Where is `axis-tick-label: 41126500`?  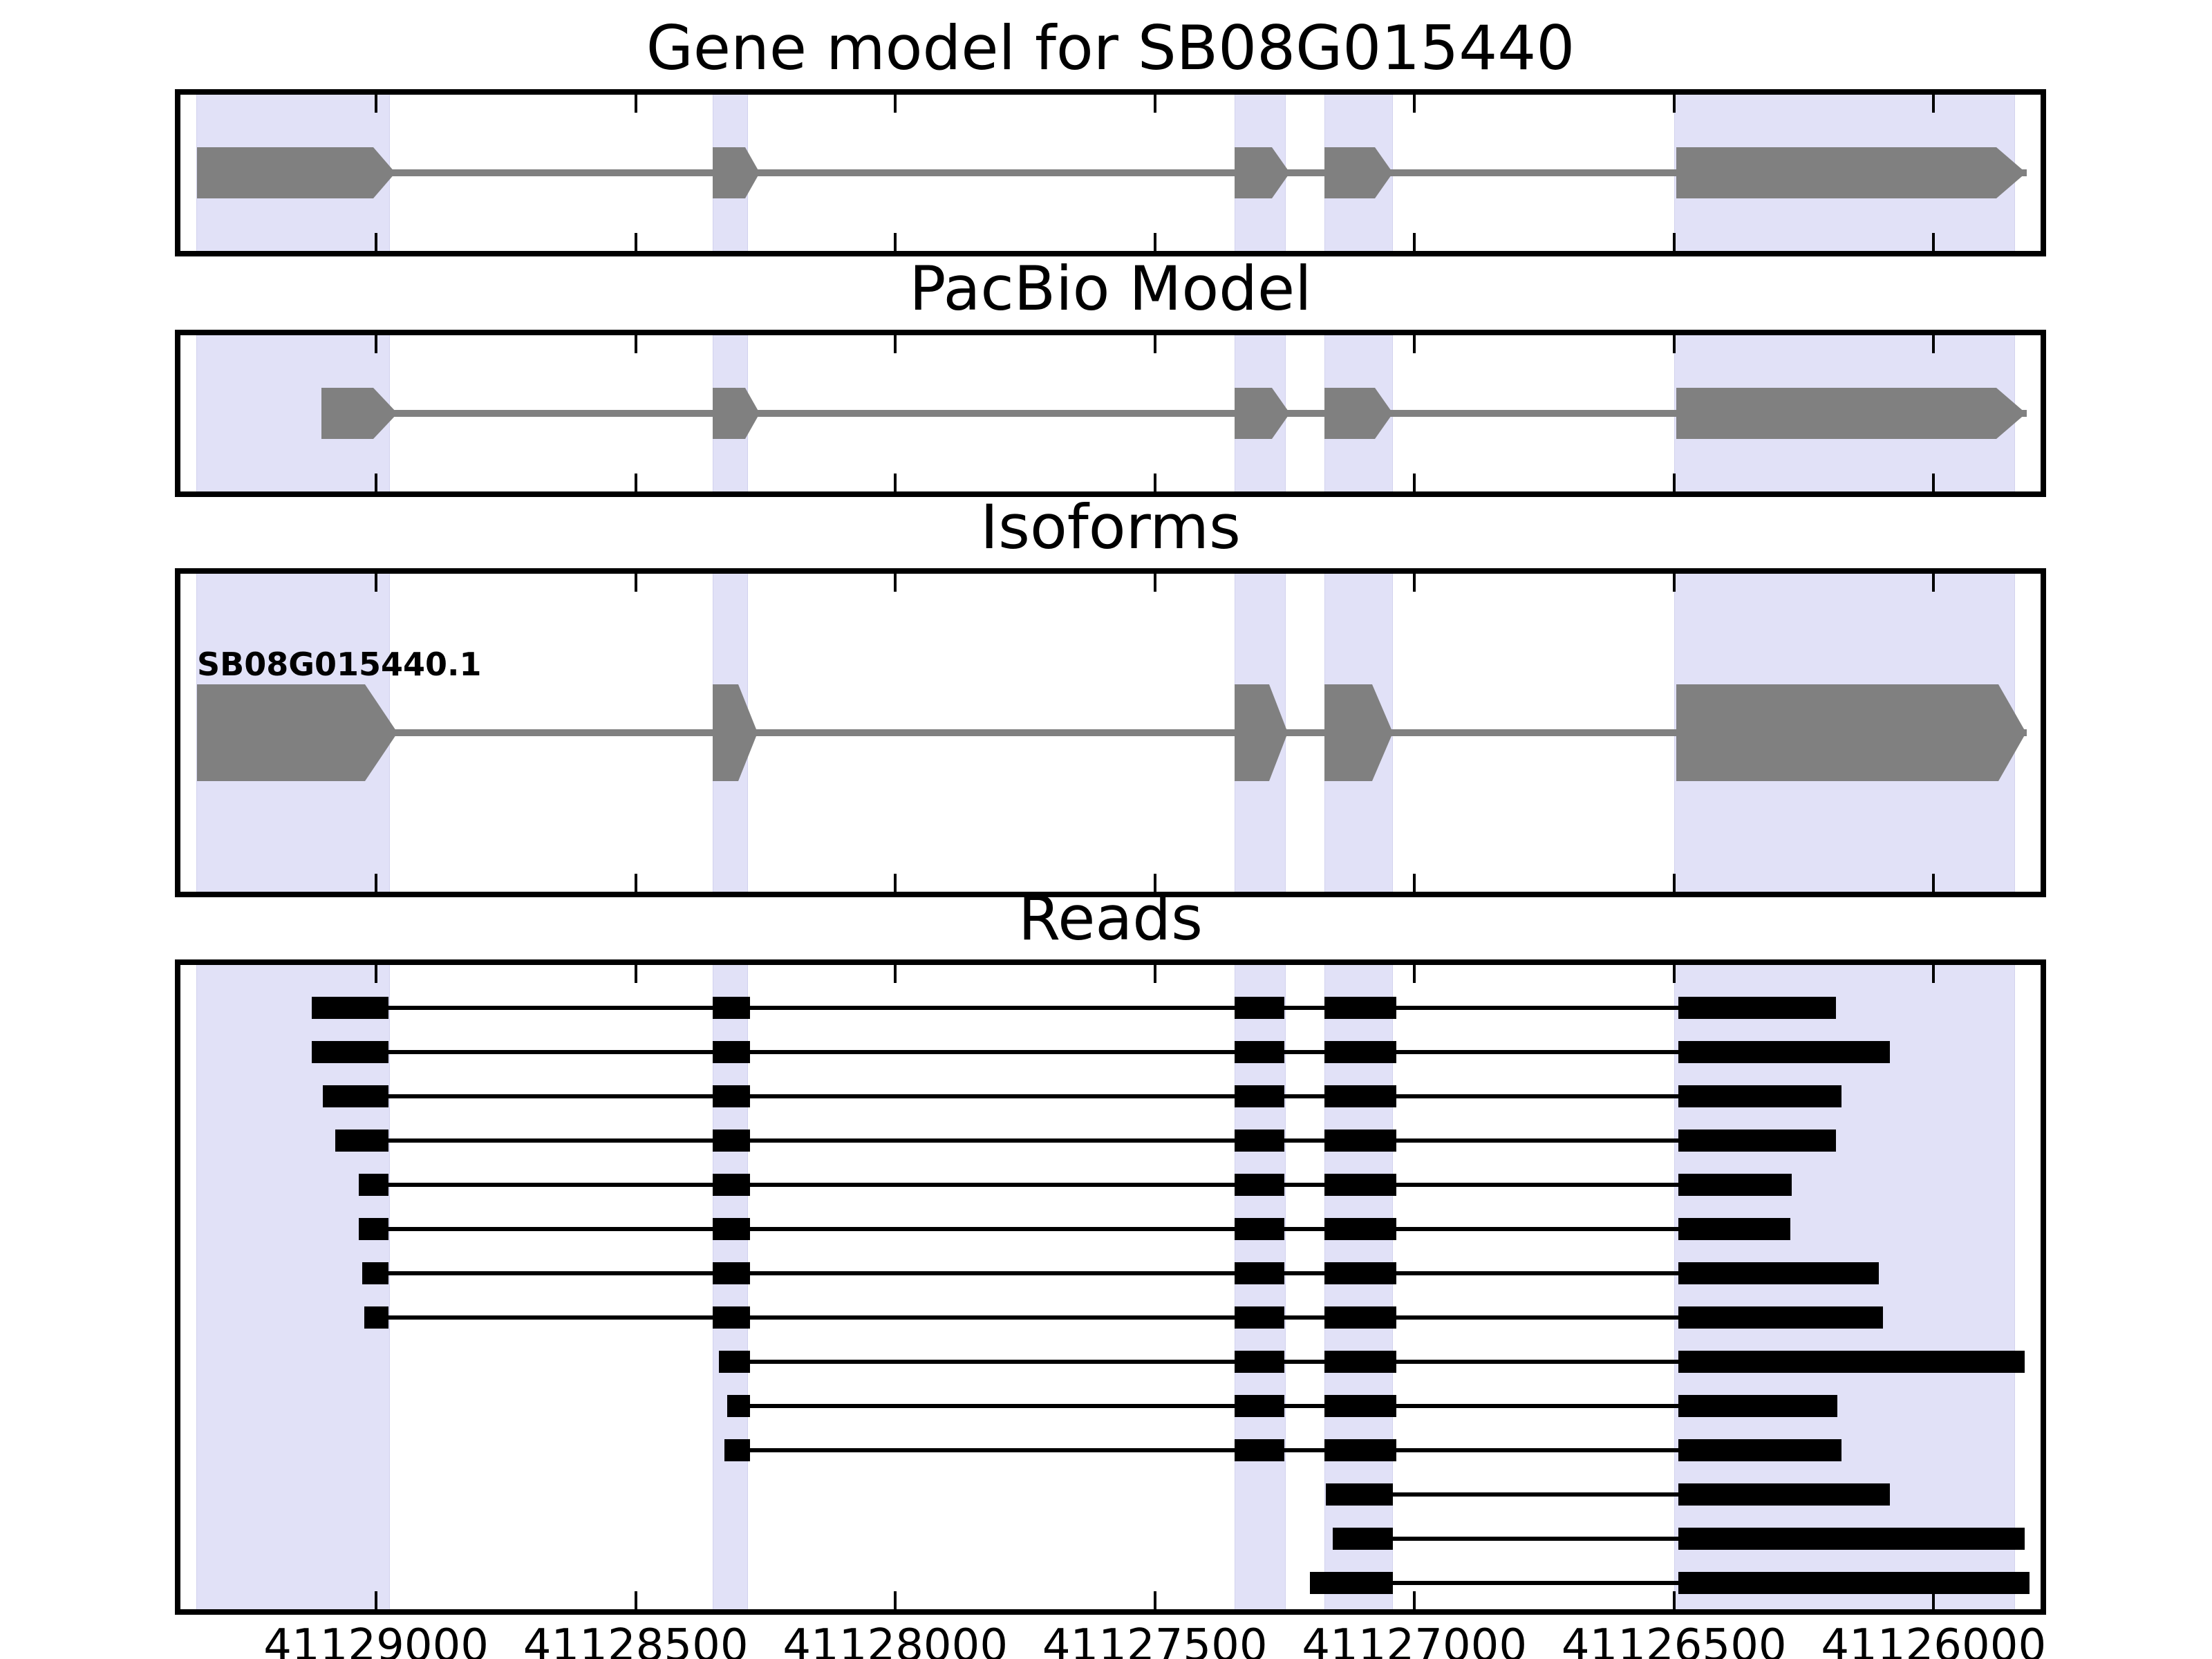
axis-tick-label: 41126500 is located at coordinates (1674, 1639).